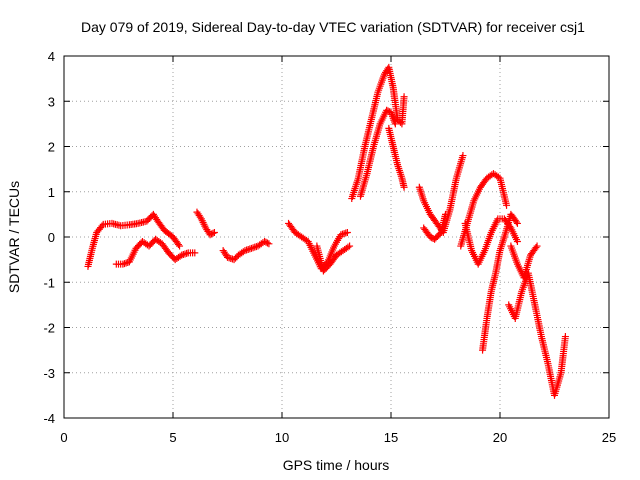 This screenshot has width=640, height=480. Describe the element at coordinates (51, 101) in the screenshot. I see `y-tick-label: 3` at that location.